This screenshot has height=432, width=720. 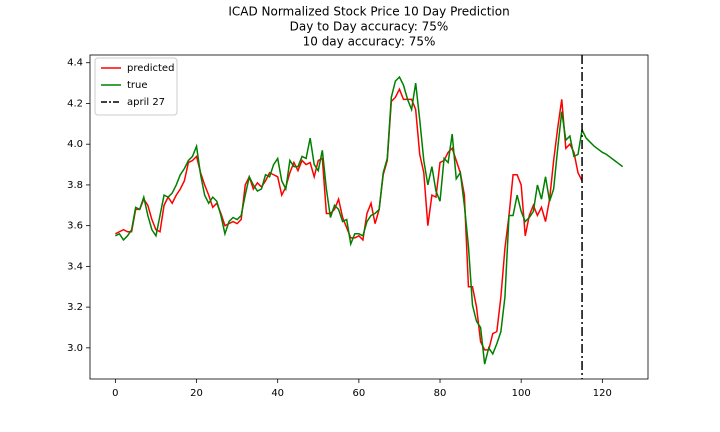 I want to click on y-tick-label: 4.2, so click(x=75, y=103).